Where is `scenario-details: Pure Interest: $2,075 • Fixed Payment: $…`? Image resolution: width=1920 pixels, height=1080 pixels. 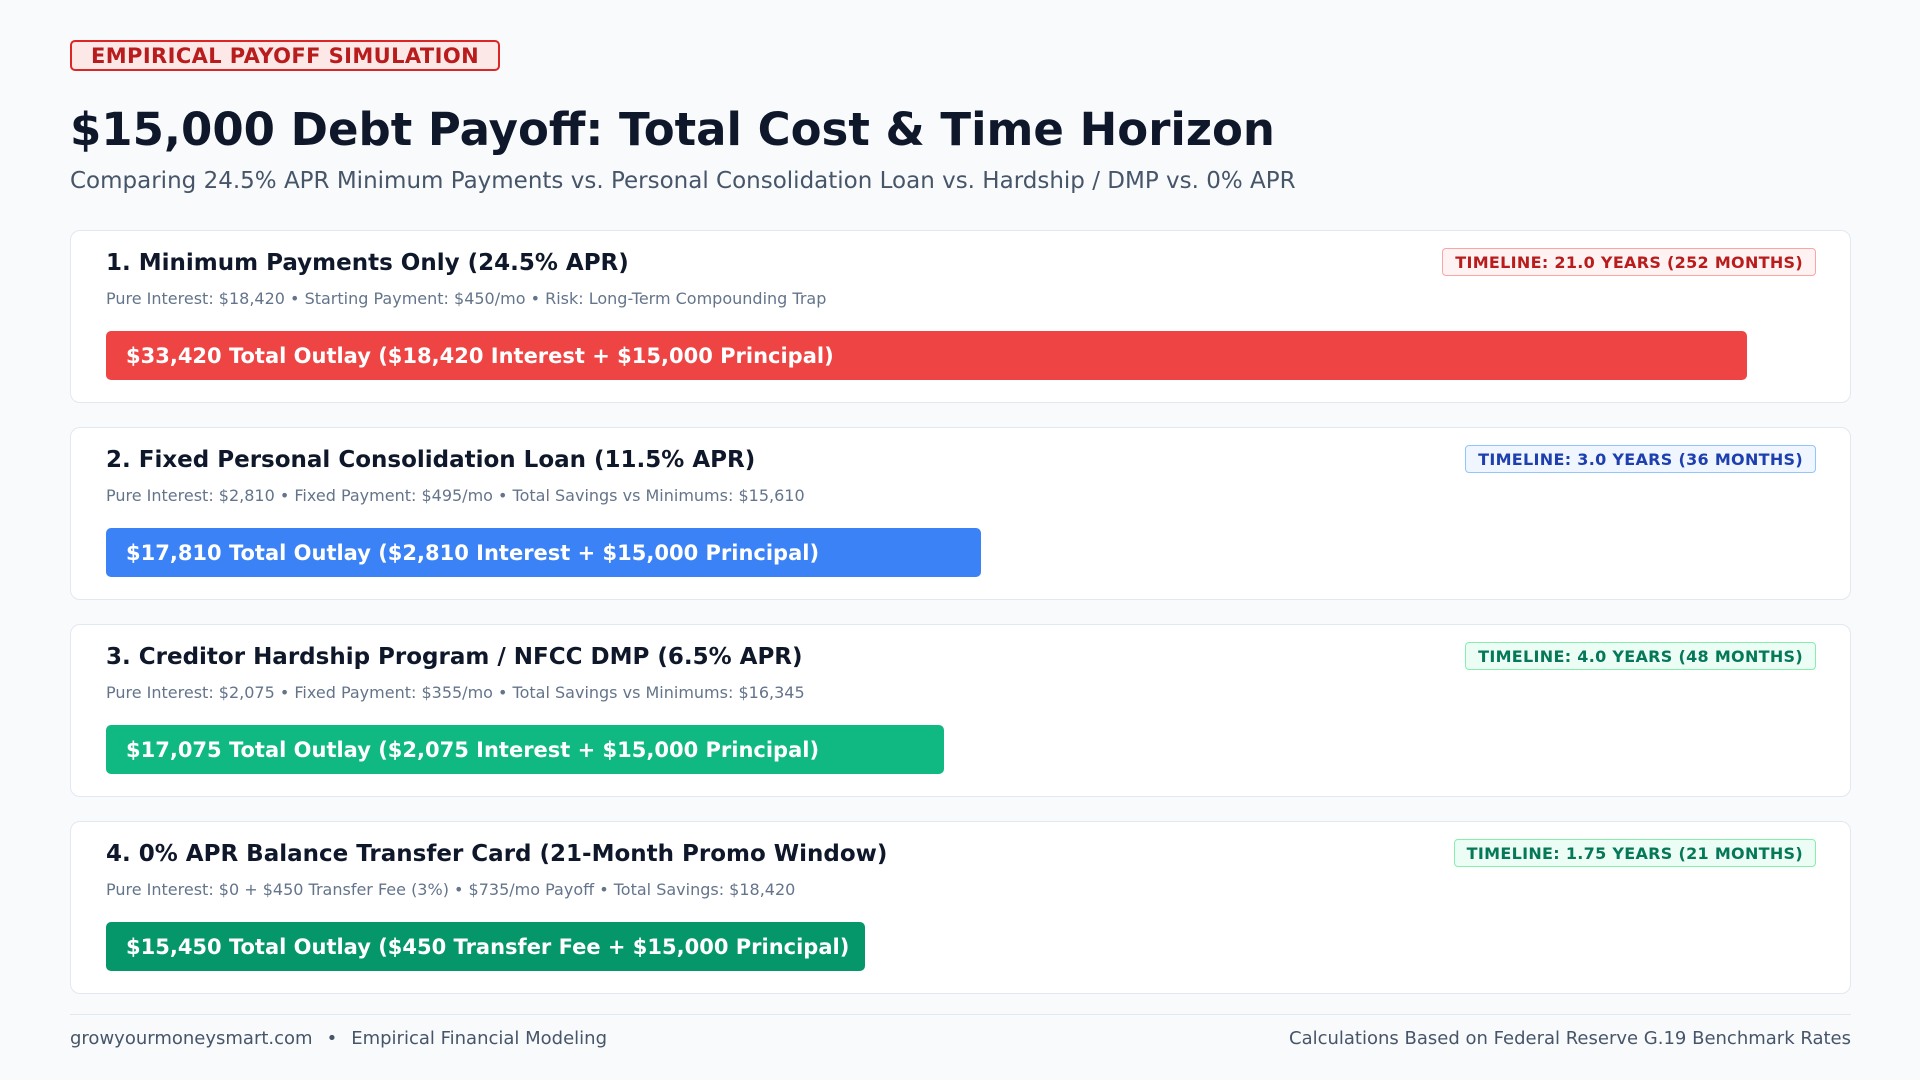
scenario-details: Pure Interest: $2,075 • Fixed Payment: $… is located at coordinates (455, 692).